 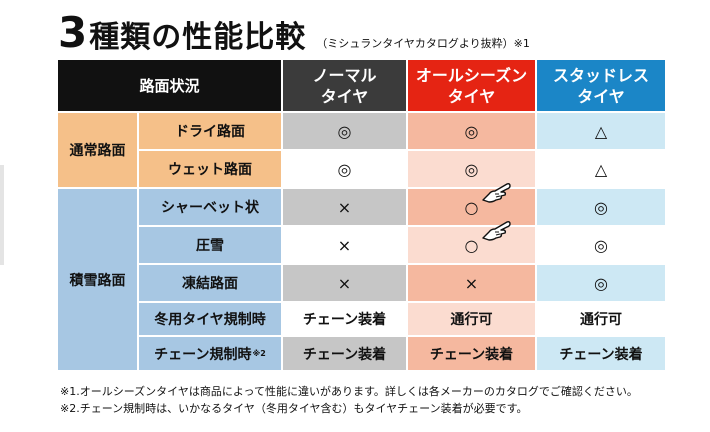 I want to click on condition-slush: シャーベット状, so click(x=211, y=208).